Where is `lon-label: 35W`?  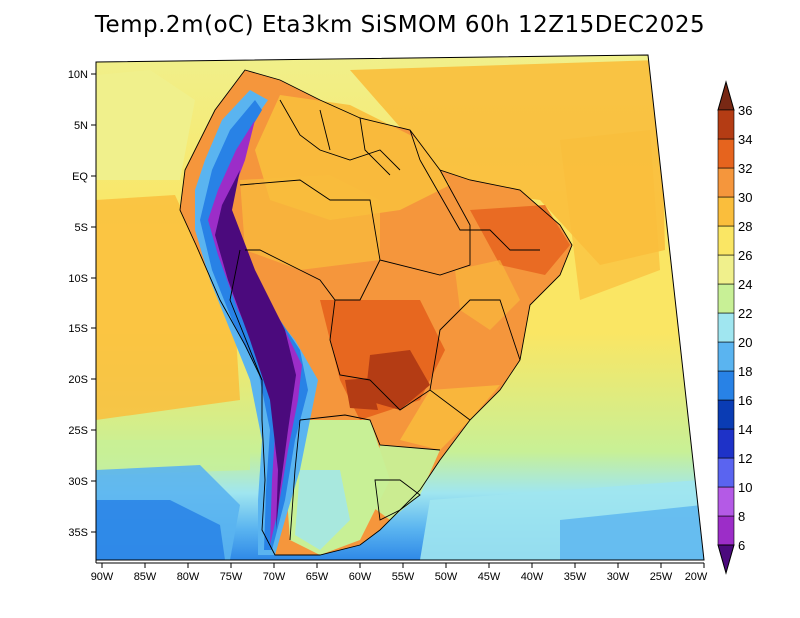 lon-label: 35W is located at coordinates (575, 577).